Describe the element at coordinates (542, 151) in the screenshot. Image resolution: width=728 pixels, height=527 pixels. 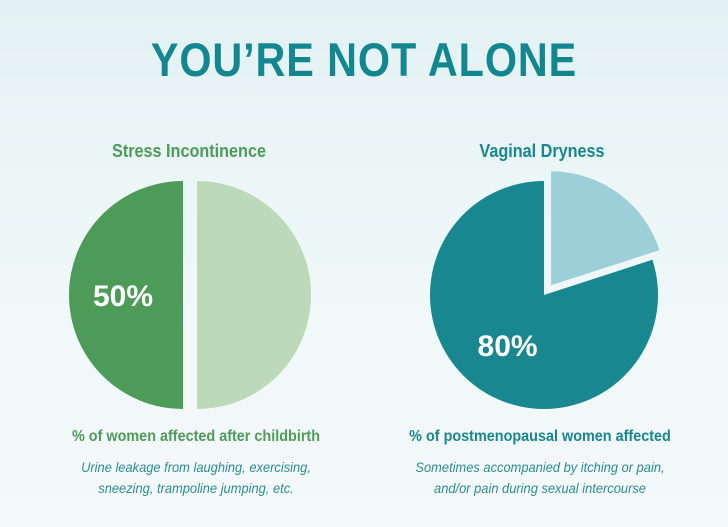
I see `vaginal-dryness-title: Vaginal Dryness` at that location.